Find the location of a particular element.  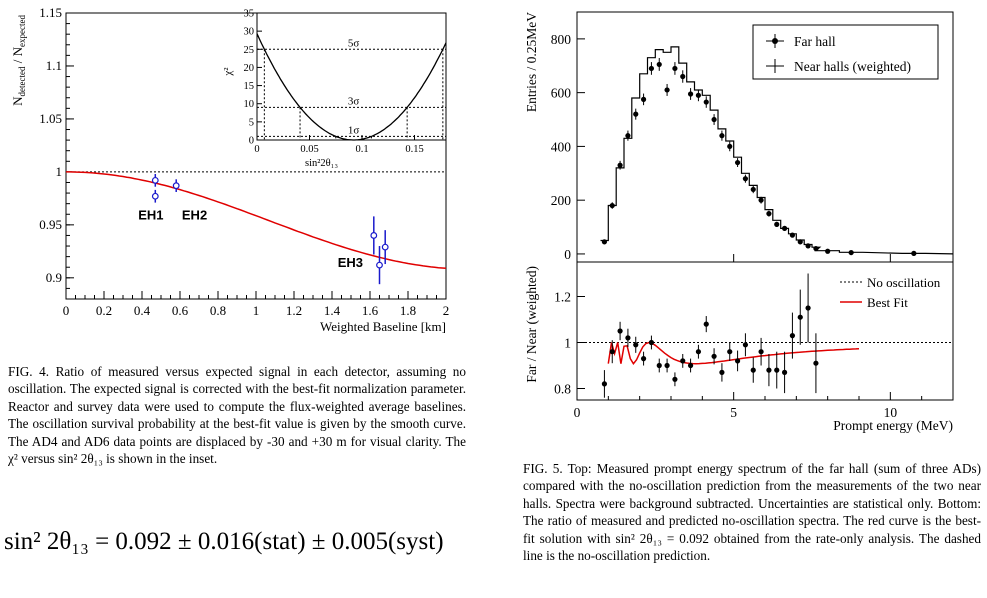

y-tick-label: 800 is located at coordinates (561, 39).